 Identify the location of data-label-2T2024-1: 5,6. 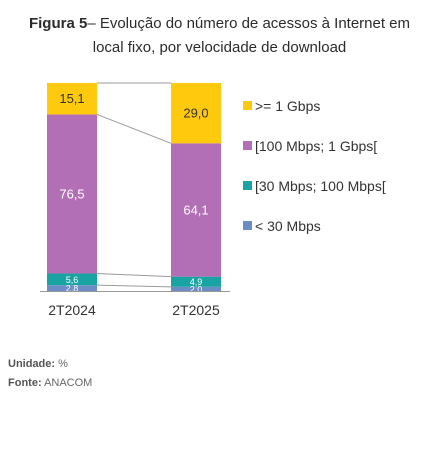
(72, 280).